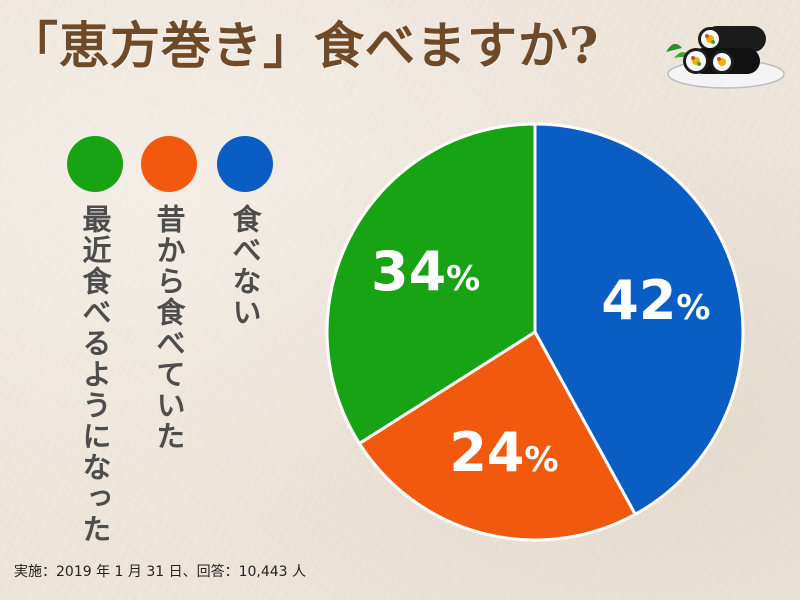  Describe the element at coordinates (160, 572) in the screenshot. I see `survey-footnote: 実施：2019 年 1 月 31 日、回答：10,443 人` at that location.